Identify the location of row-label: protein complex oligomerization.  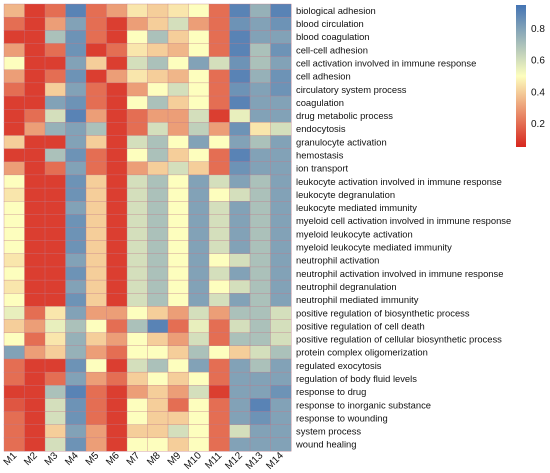
(362, 352).